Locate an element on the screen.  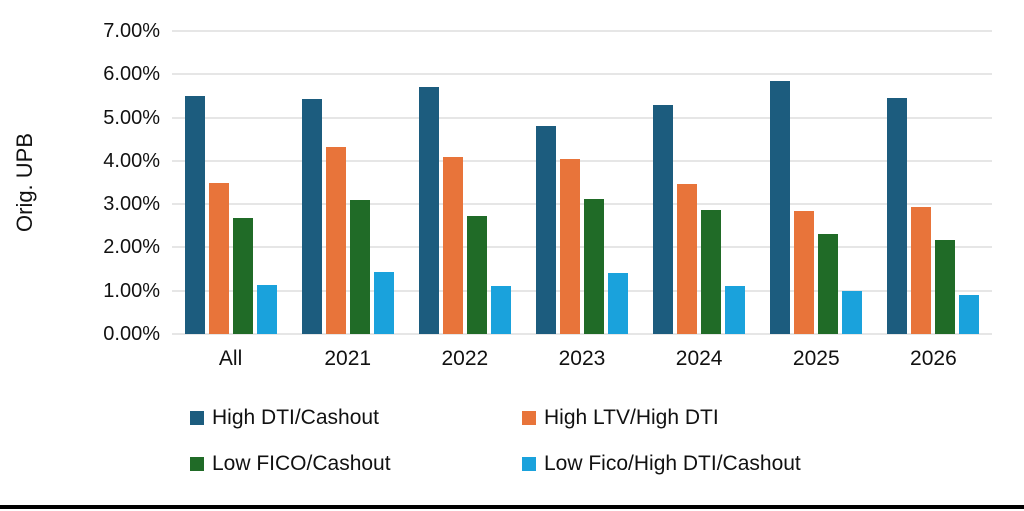
y-tick-label: 6.00% is located at coordinates (131, 74).